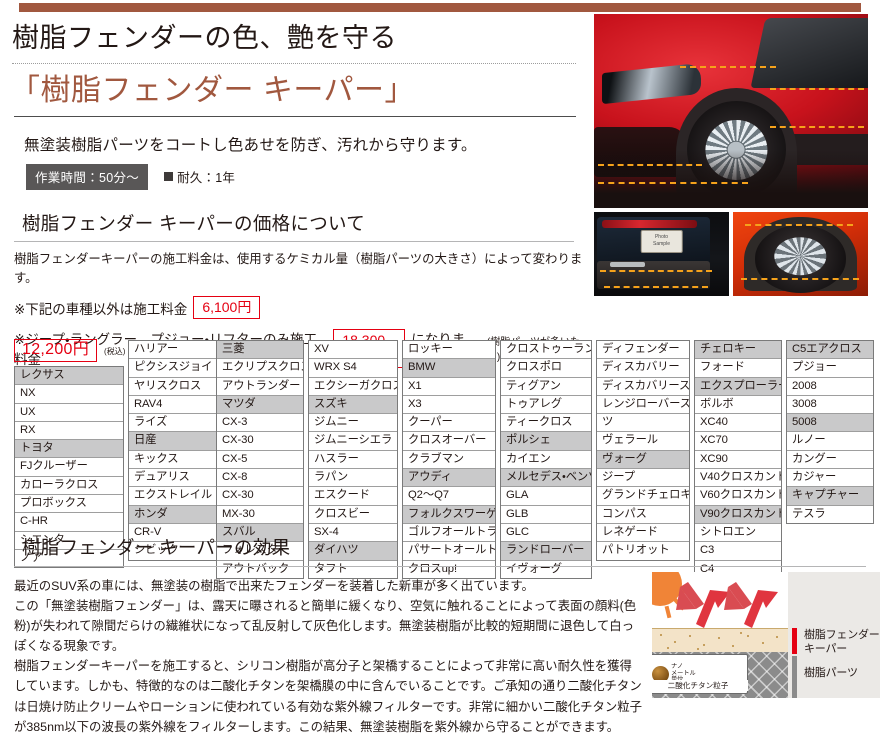  I want to click on bullet-square-icon, so click(169, 177).